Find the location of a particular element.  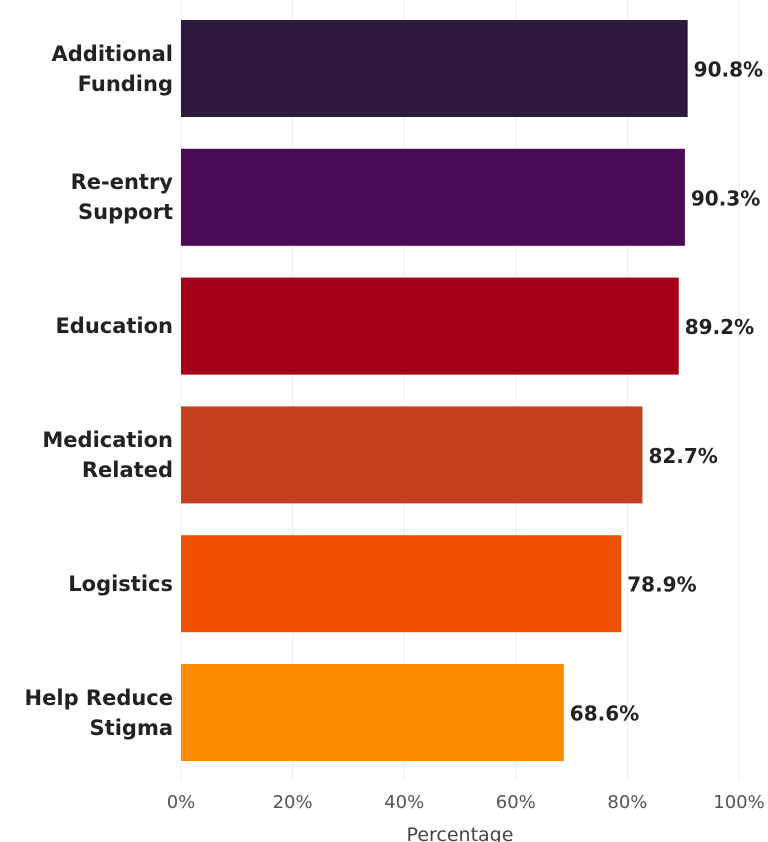

value-label: 78.9% is located at coordinates (661, 585).